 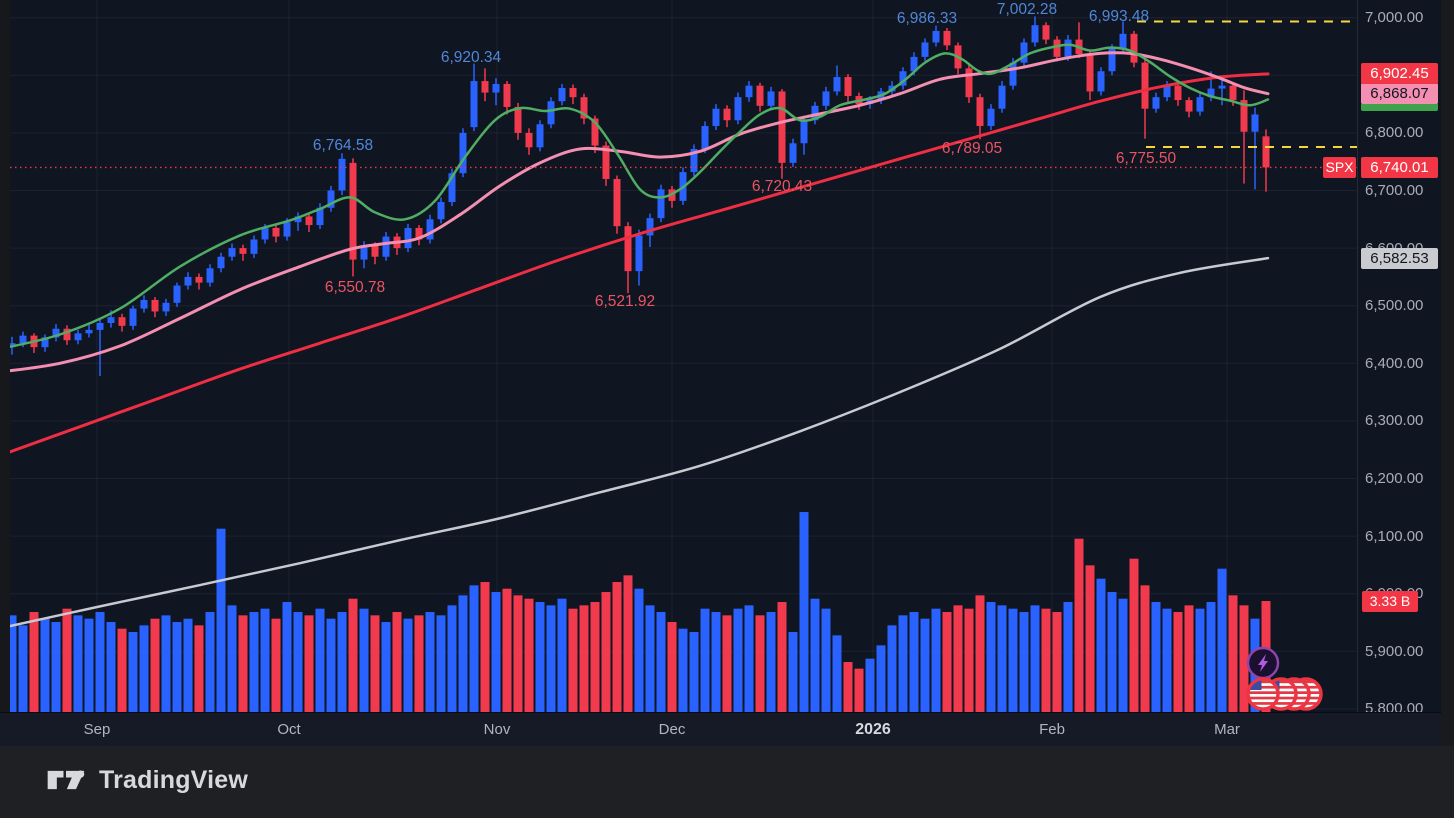 I want to click on pane-left-edge, so click(x=5, y=373).